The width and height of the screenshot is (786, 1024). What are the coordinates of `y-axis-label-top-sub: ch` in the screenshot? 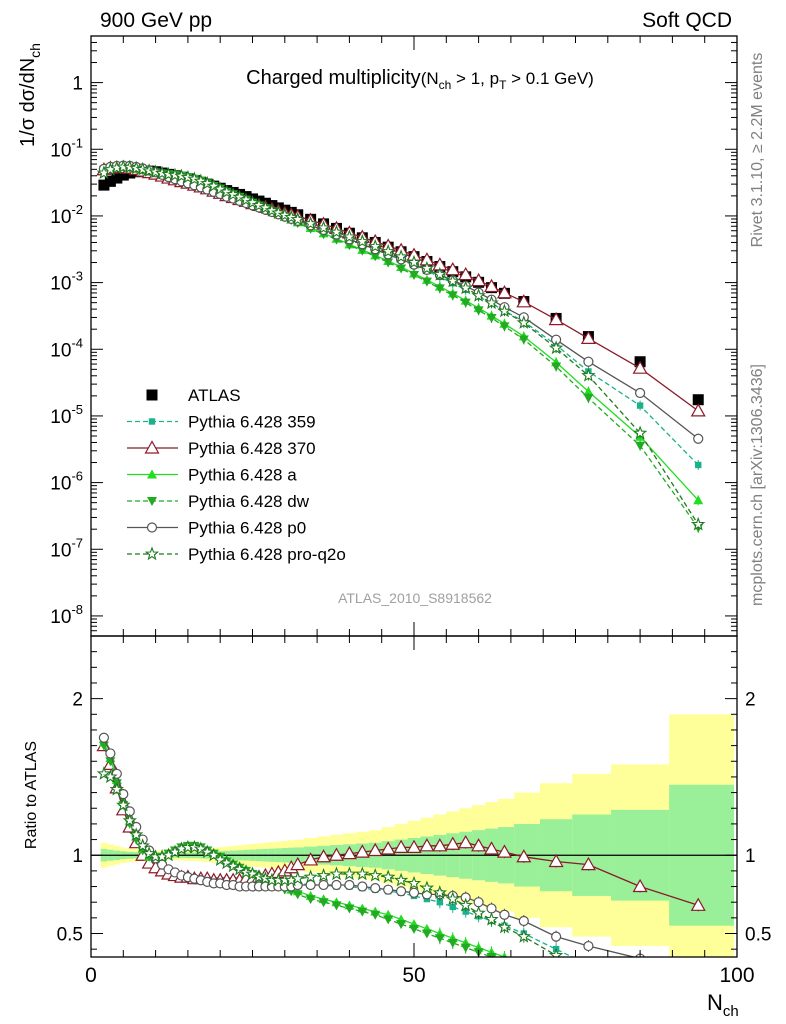 It's located at (35, 50).